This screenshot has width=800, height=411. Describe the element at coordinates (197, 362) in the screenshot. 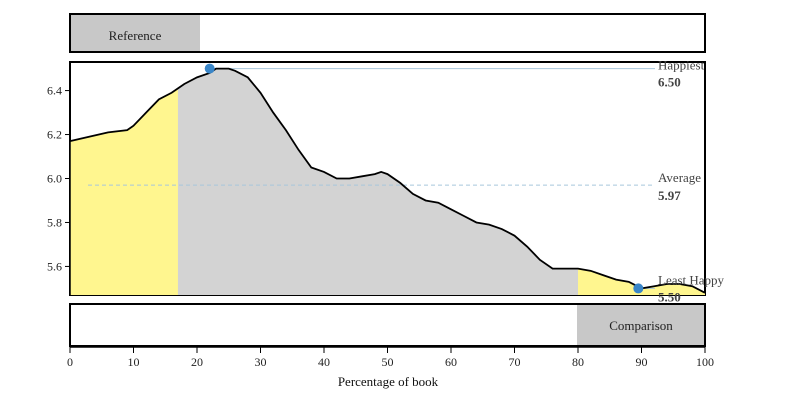

I see `x-tick-label: 20` at that location.